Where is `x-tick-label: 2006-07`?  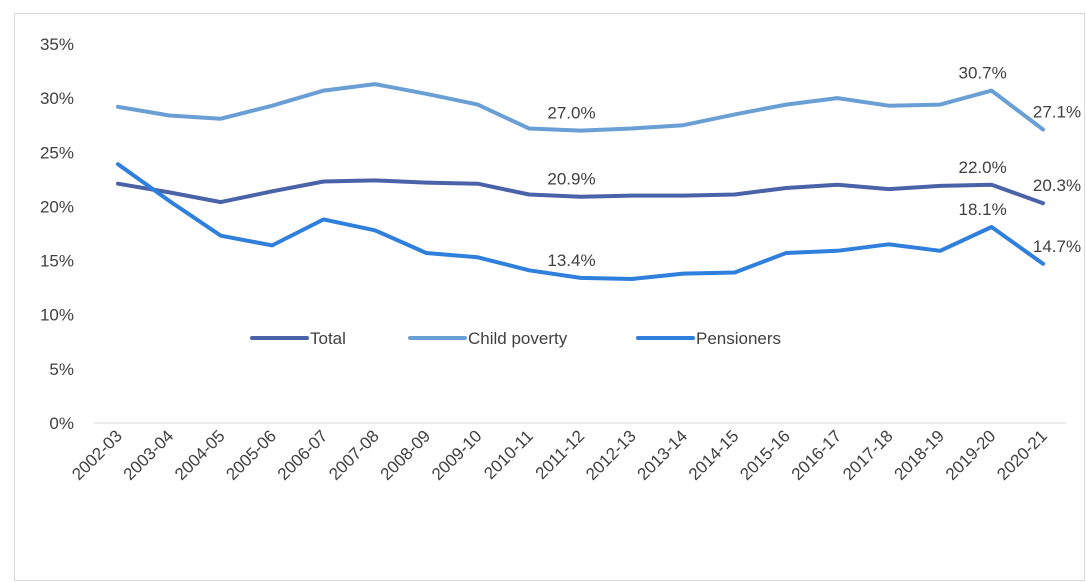
x-tick-label: 2006-07 is located at coordinates (303, 455).